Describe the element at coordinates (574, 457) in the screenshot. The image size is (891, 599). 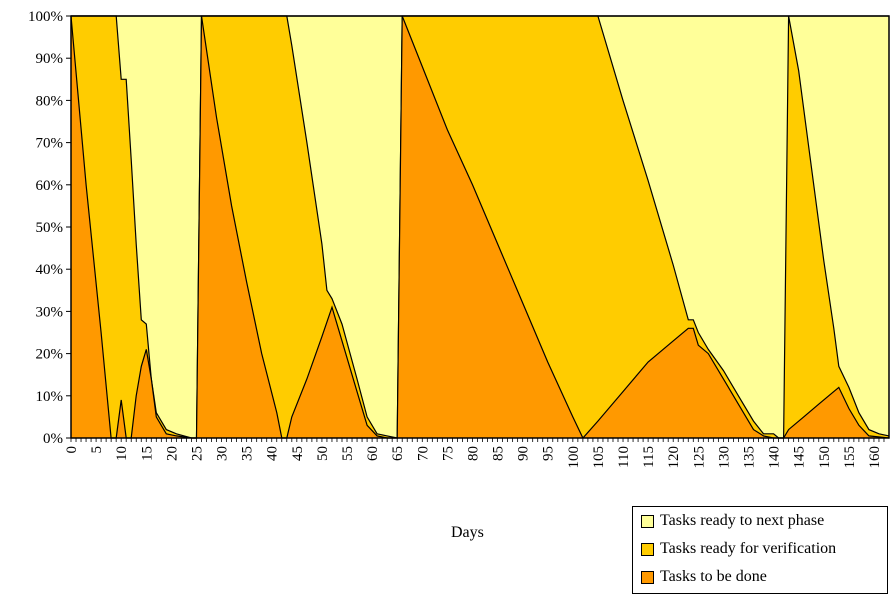
I see `x-tick-label: 100` at that location.